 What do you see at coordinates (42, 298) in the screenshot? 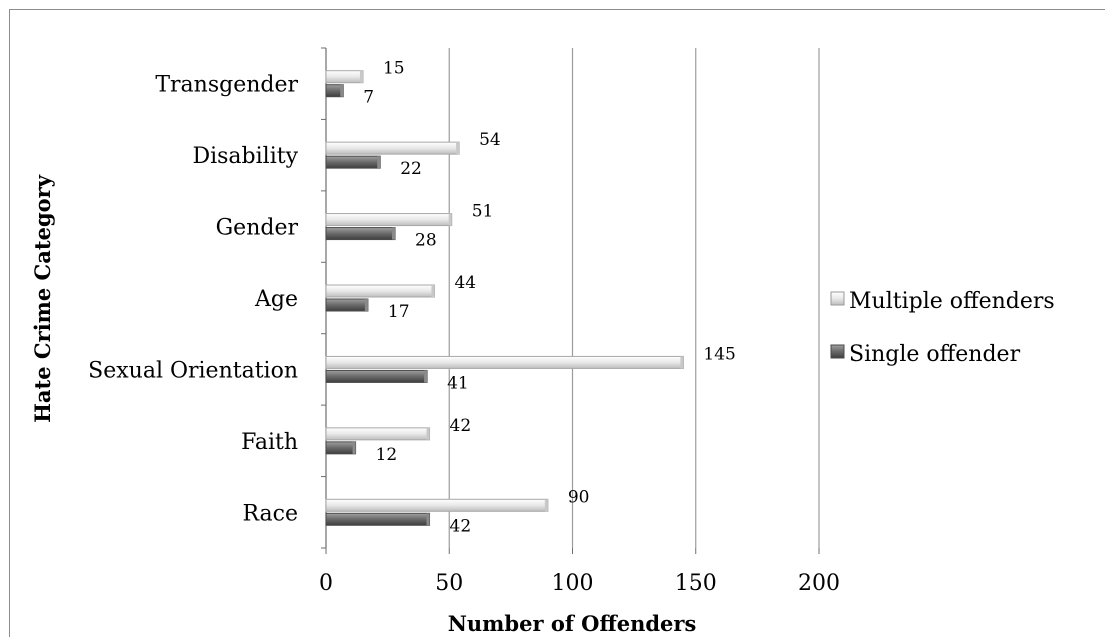
I see `y-axis-title: Hate Crime Category` at bounding box center [42, 298].